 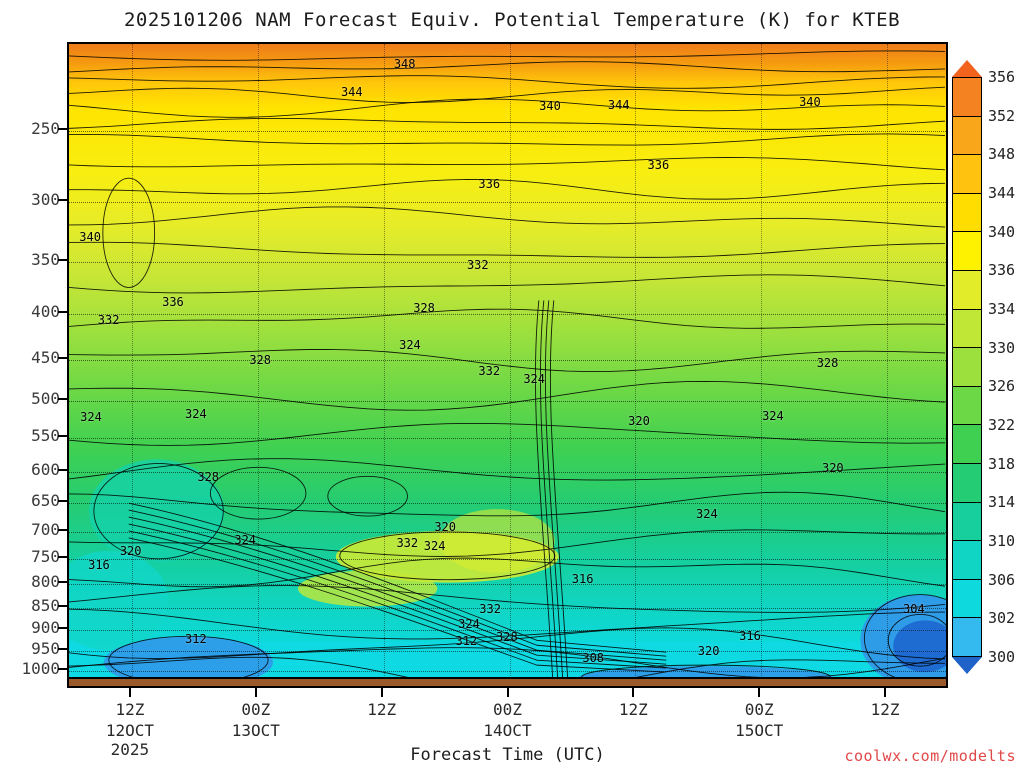 I want to click on y-axis-tick-label: 350, so click(x=45, y=259).